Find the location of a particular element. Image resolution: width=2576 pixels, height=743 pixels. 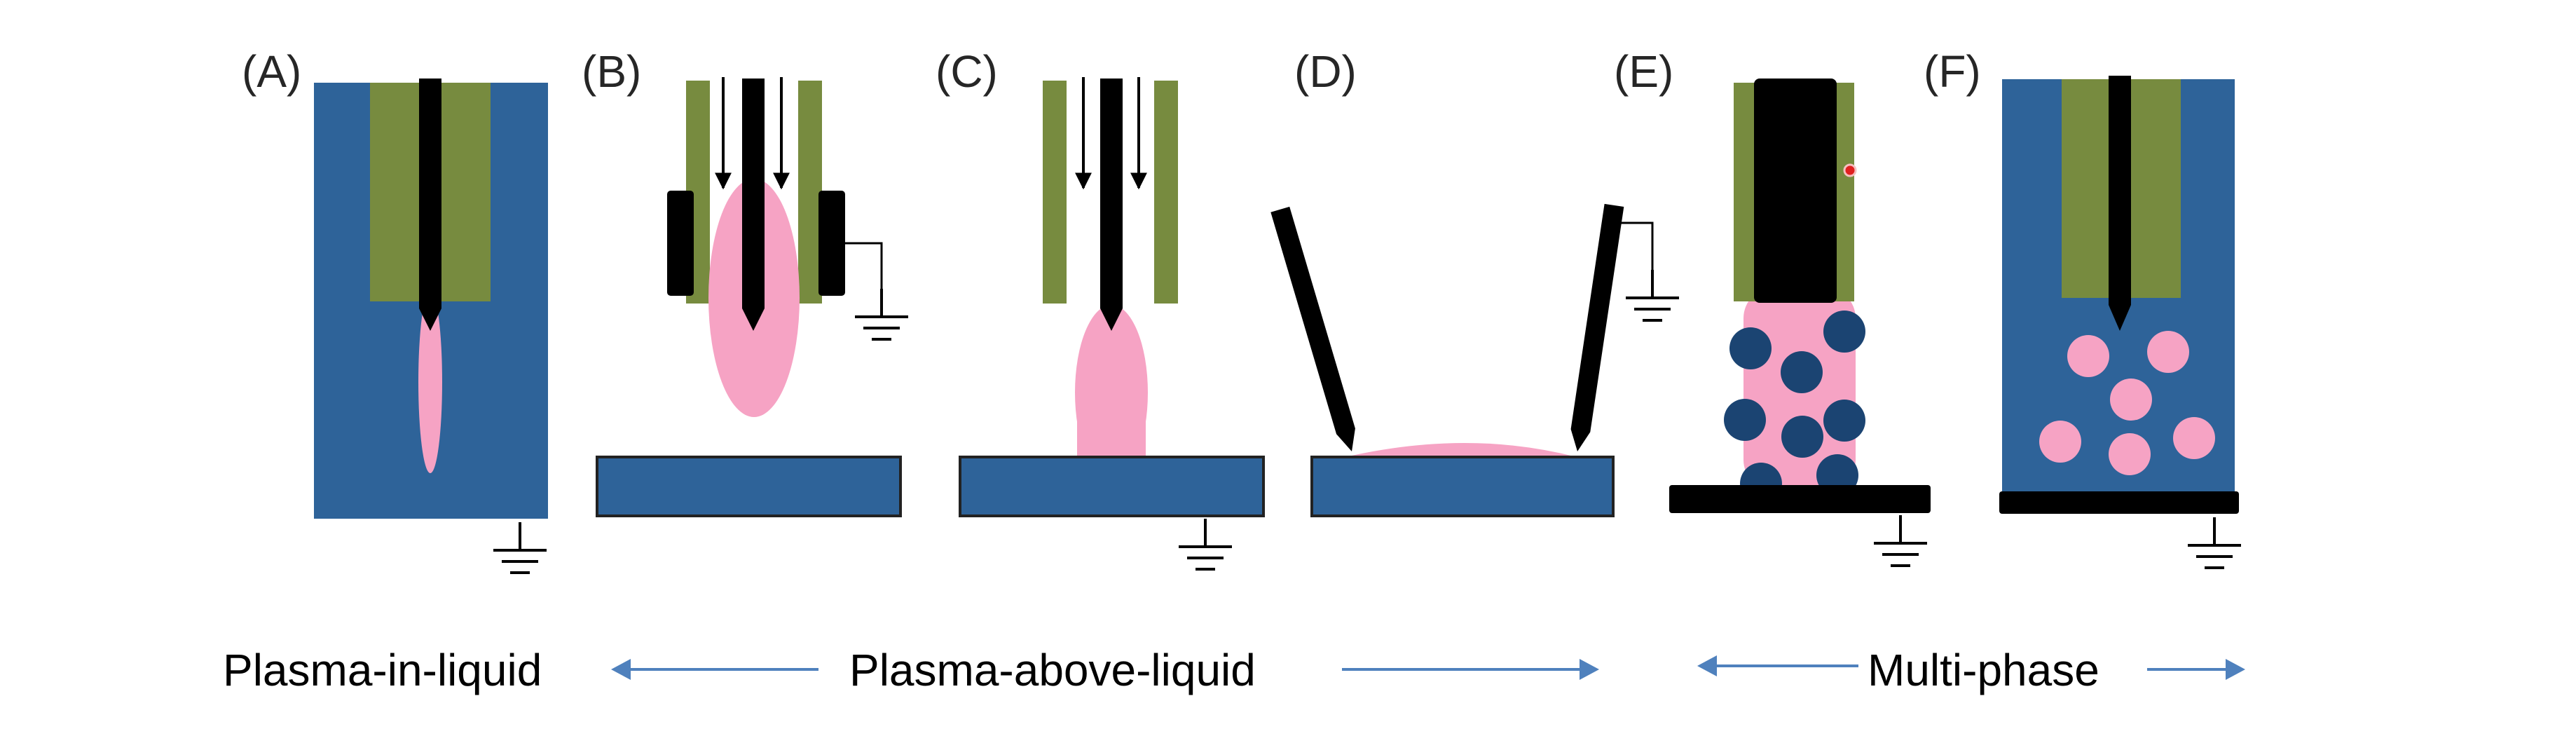

liquid-layer-c is located at coordinates (1112, 486).